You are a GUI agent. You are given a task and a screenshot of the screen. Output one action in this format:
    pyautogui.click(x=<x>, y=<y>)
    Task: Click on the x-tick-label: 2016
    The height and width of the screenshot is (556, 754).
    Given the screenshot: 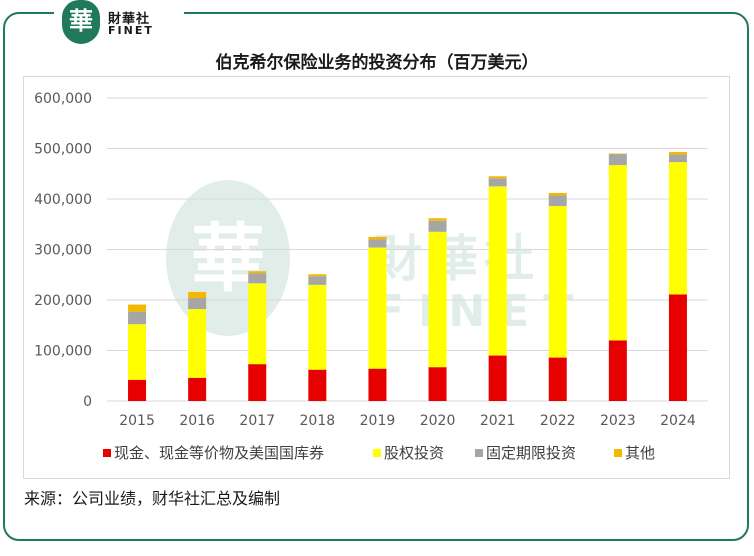 What is the action you would take?
    pyautogui.click(x=197, y=421)
    